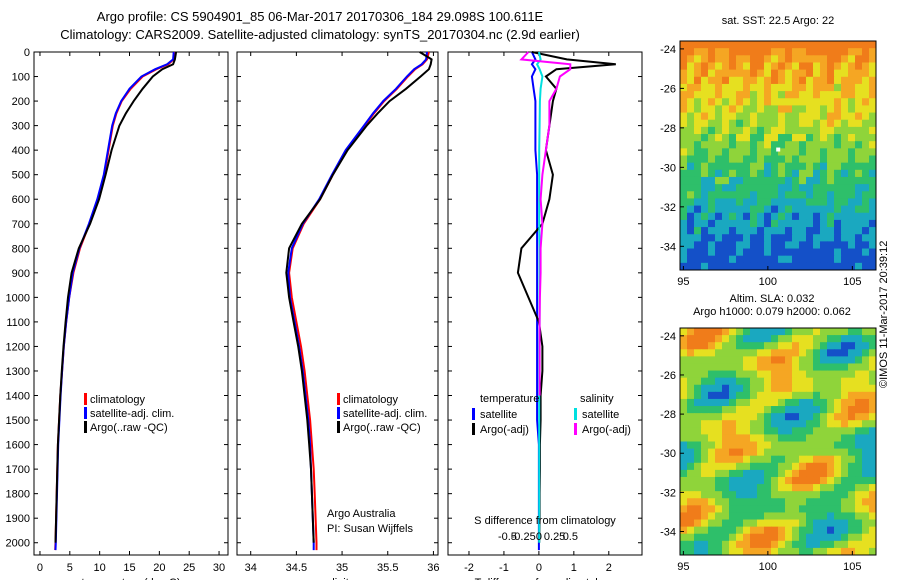 The height and width of the screenshot is (580, 900). What do you see at coordinates (504, 568) in the screenshot?
I see `x-tick-label: -1` at bounding box center [504, 568].